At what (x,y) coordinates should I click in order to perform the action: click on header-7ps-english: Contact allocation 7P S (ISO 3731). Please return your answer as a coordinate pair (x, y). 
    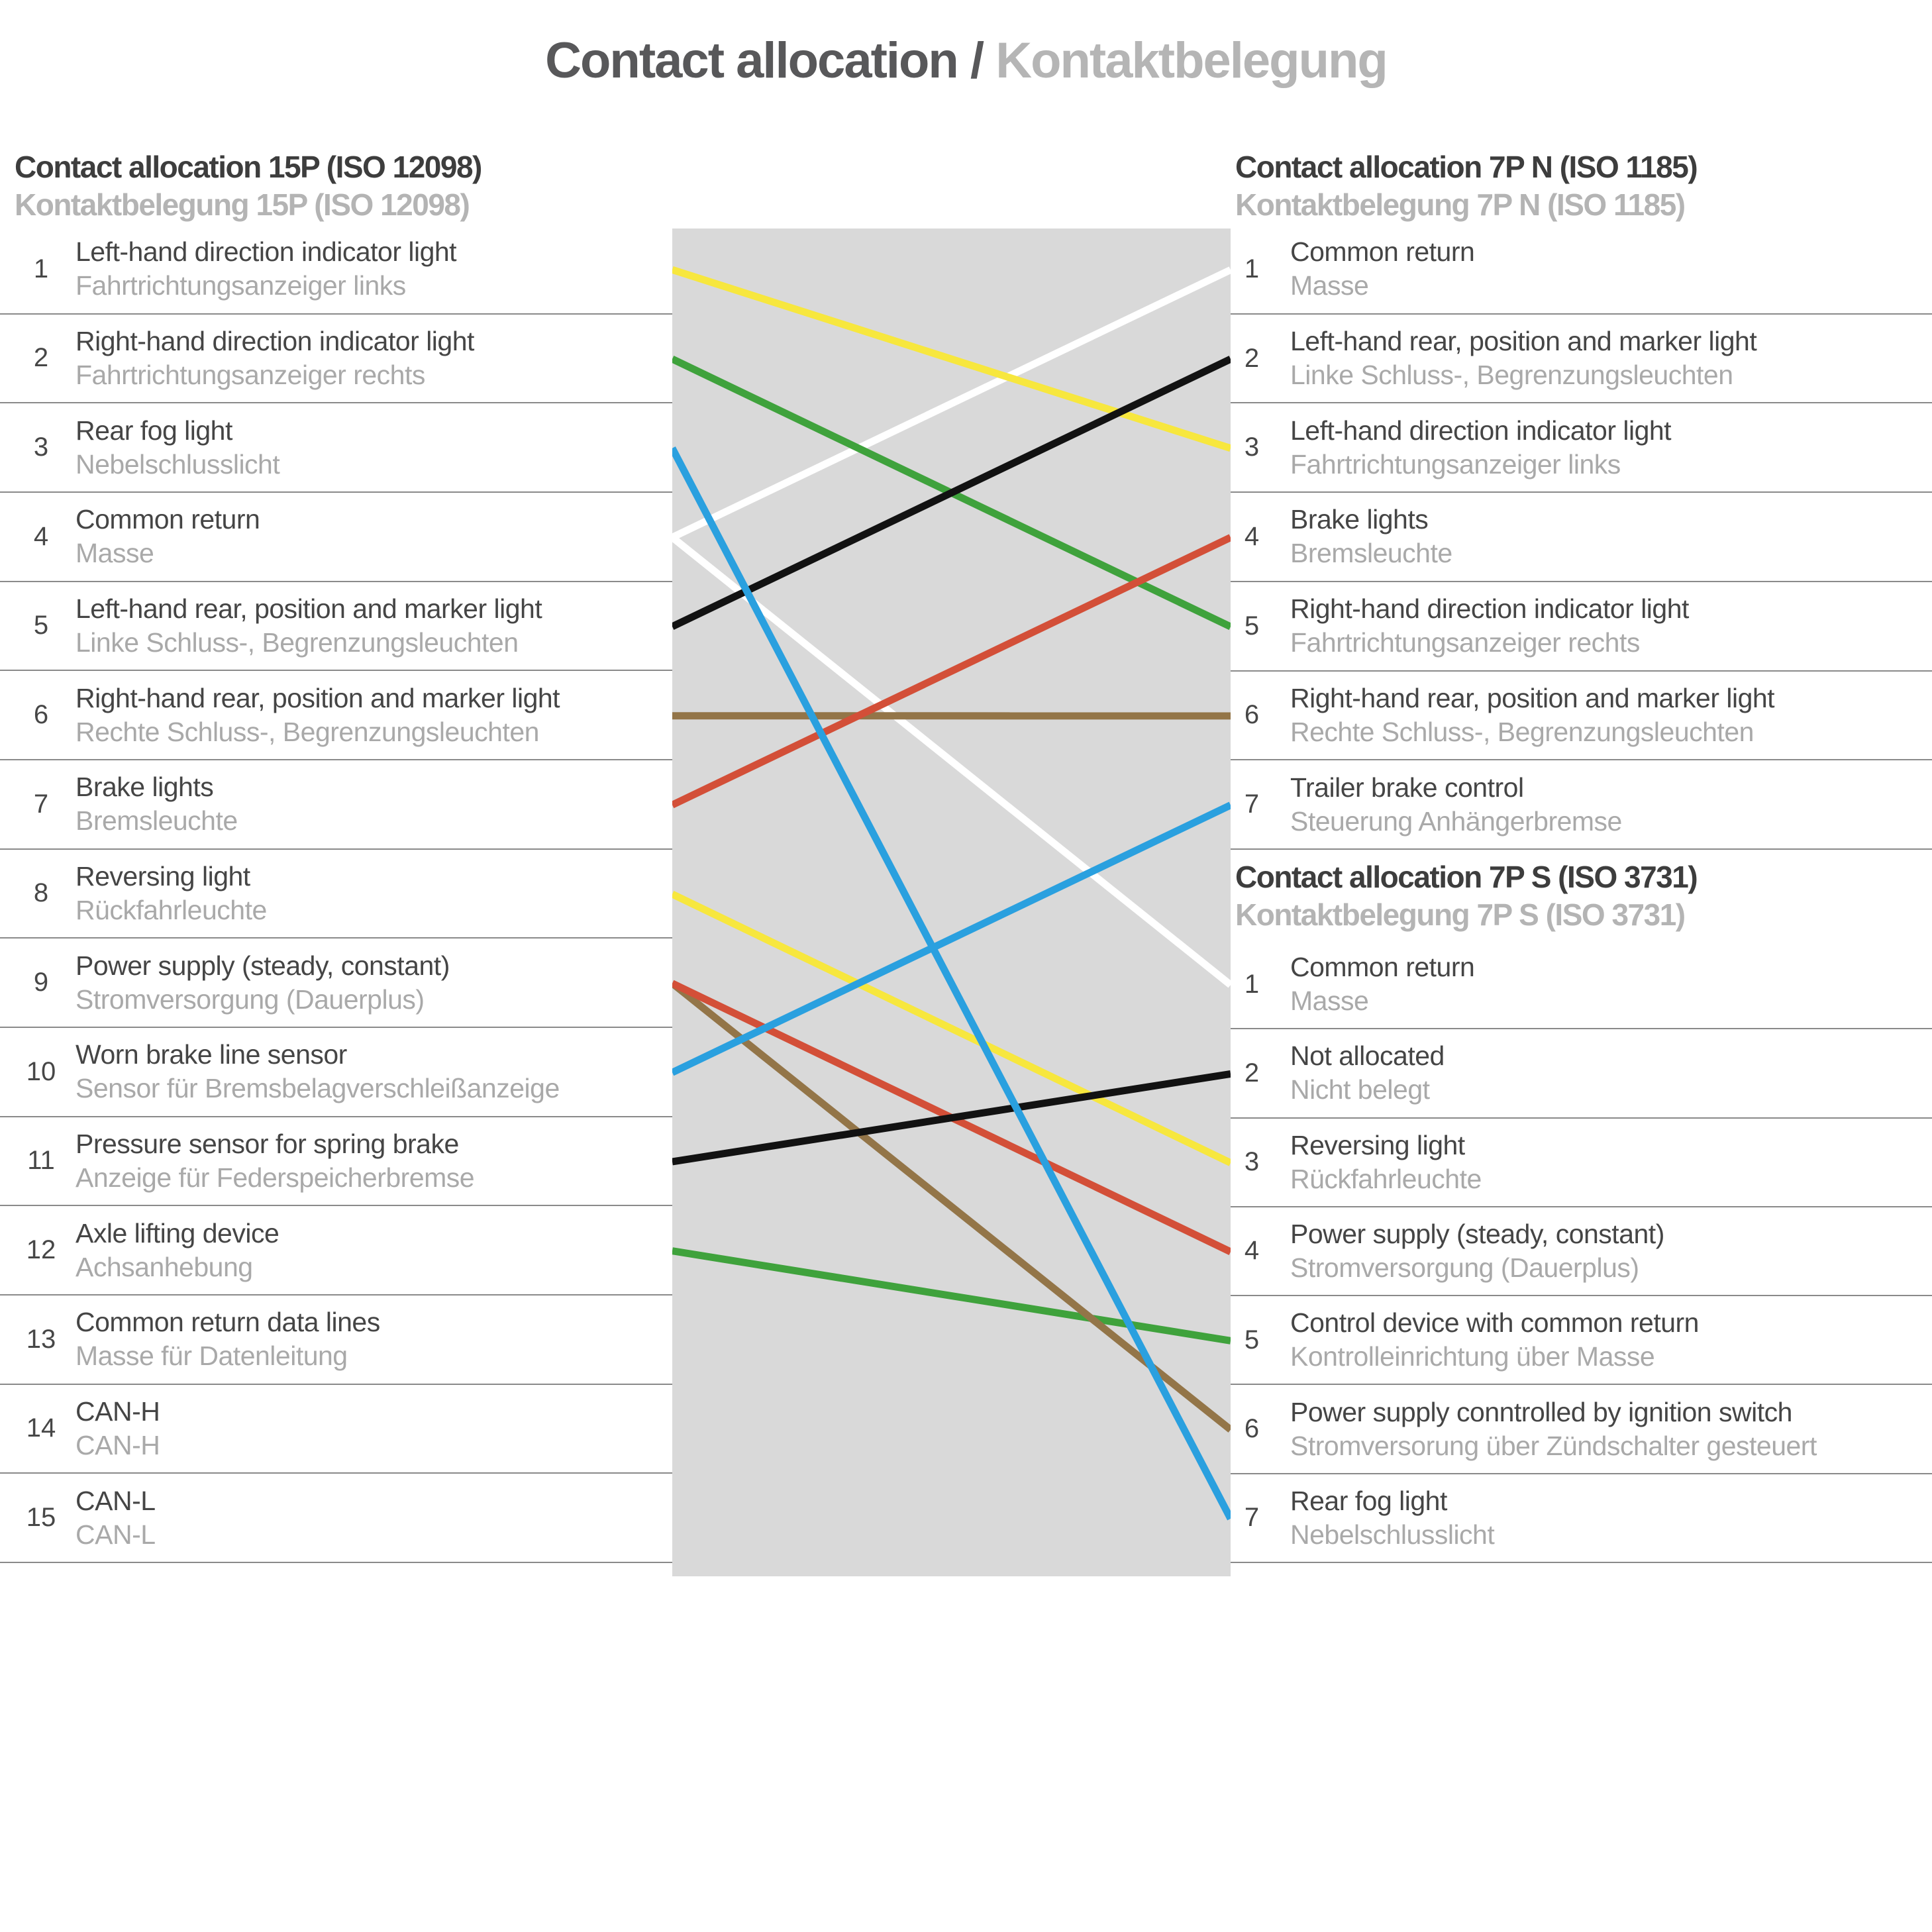
    Looking at the image, I should click on (1466, 877).